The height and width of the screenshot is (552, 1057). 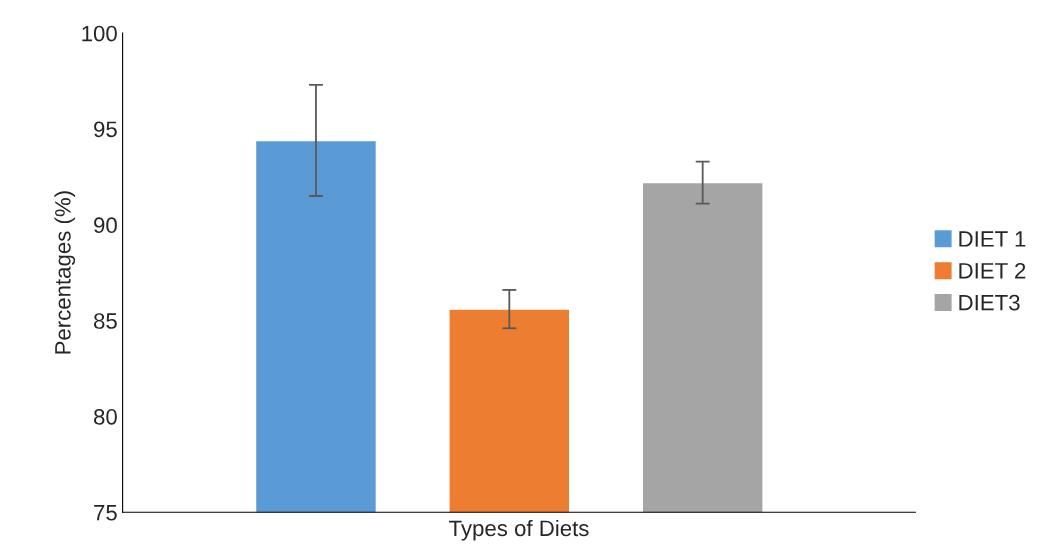 What do you see at coordinates (992, 239) in the screenshot?
I see `legend-label: DIET 1` at bounding box center [992, 239].